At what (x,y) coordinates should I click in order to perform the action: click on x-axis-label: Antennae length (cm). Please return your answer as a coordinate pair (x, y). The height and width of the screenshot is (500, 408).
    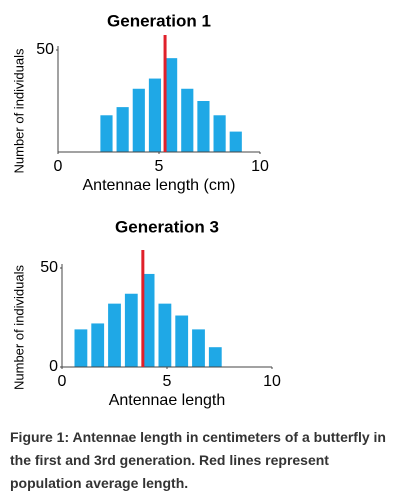
    Looking at the image, I should click on (159, 185).